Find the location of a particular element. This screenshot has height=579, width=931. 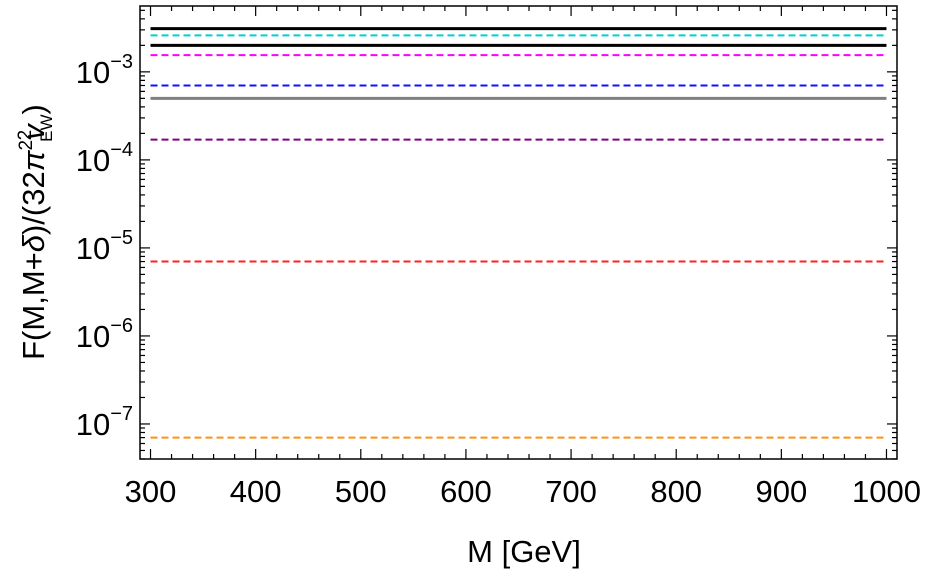

x-tick-label: 400 is located at coordinates (256, 491).